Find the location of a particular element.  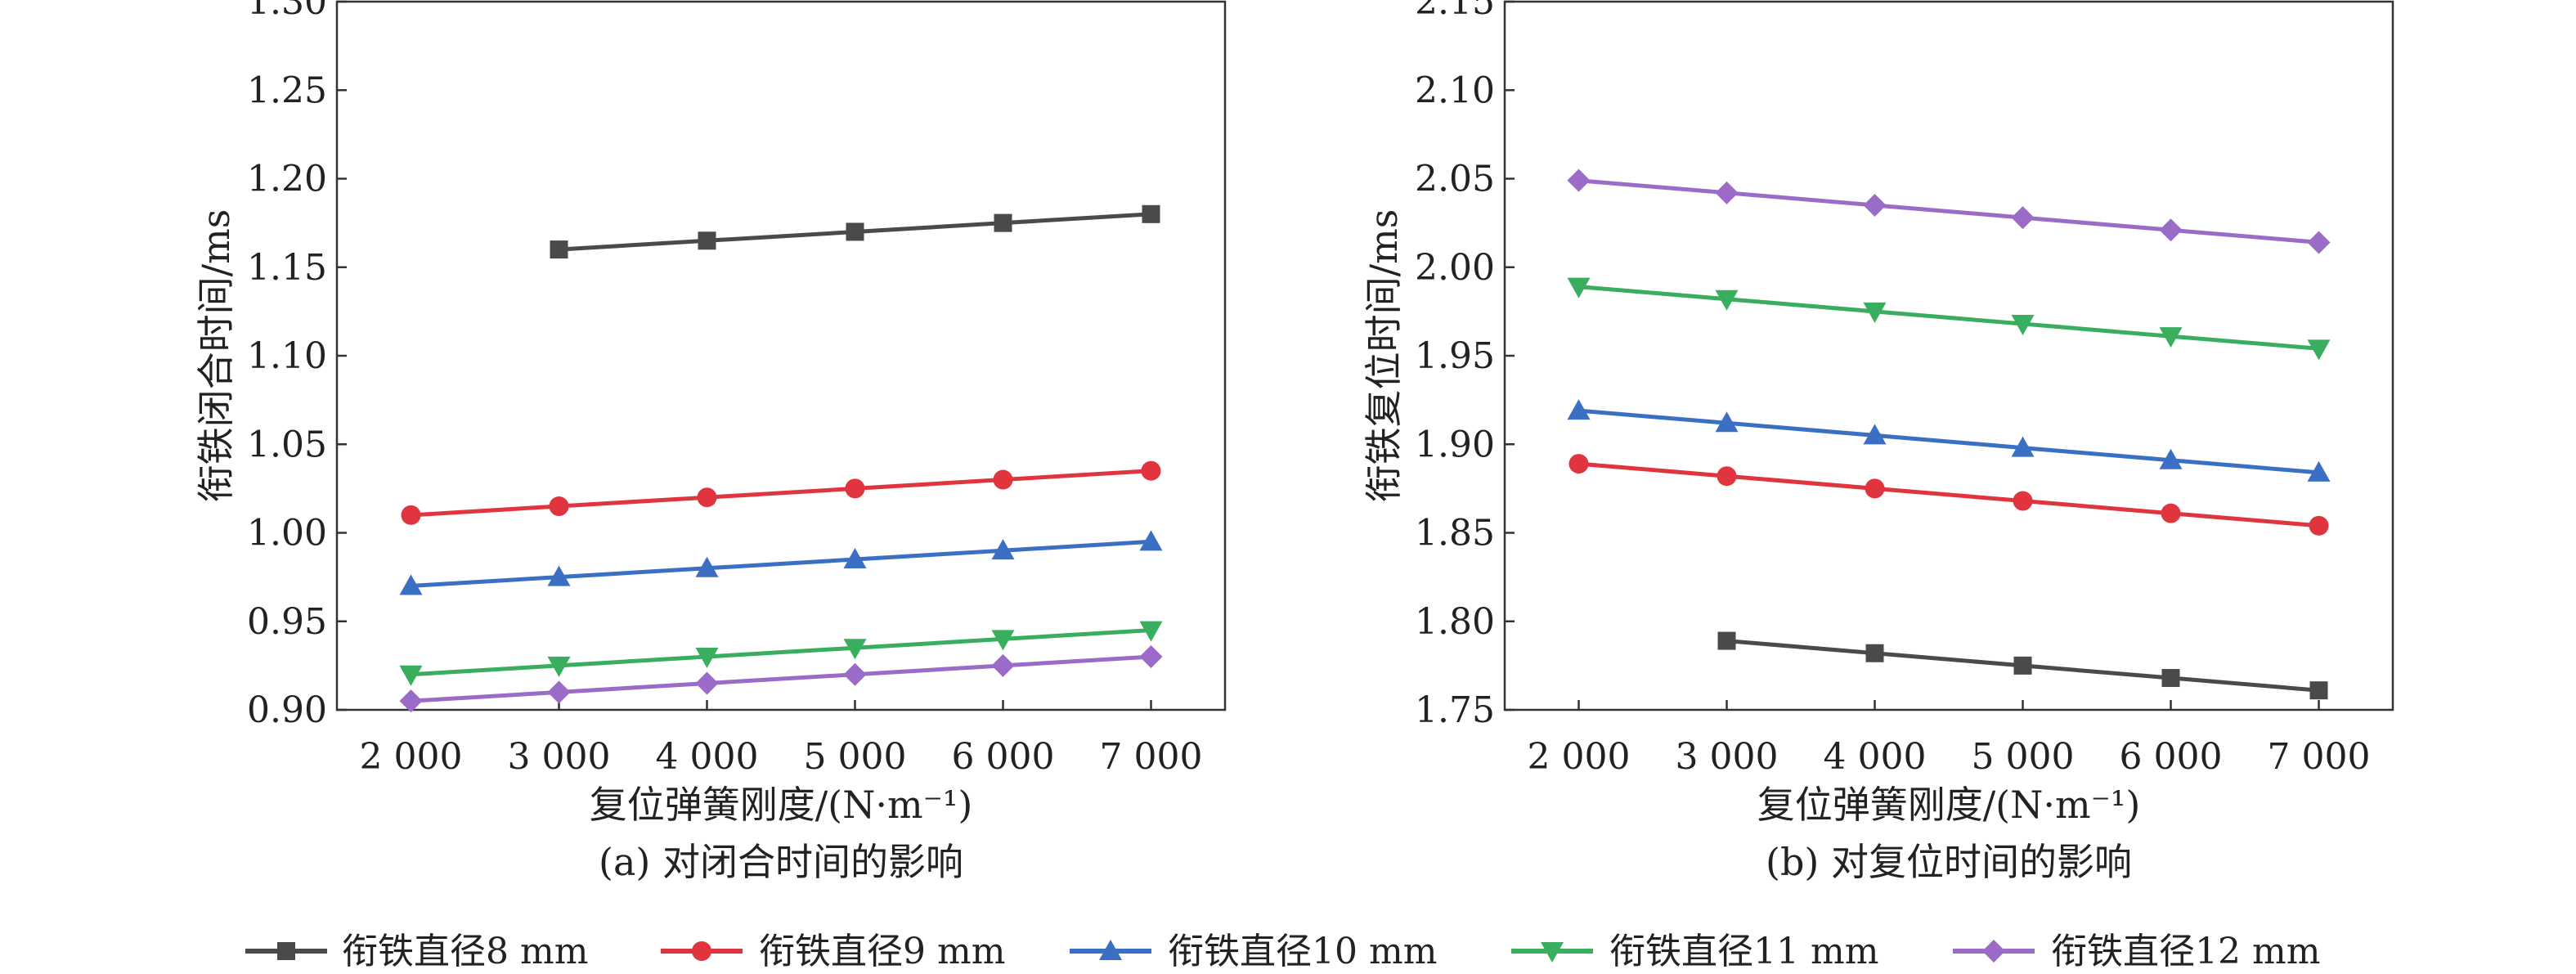

y-tick-label-b: 2.10 is located at coordinates (1455, 91).